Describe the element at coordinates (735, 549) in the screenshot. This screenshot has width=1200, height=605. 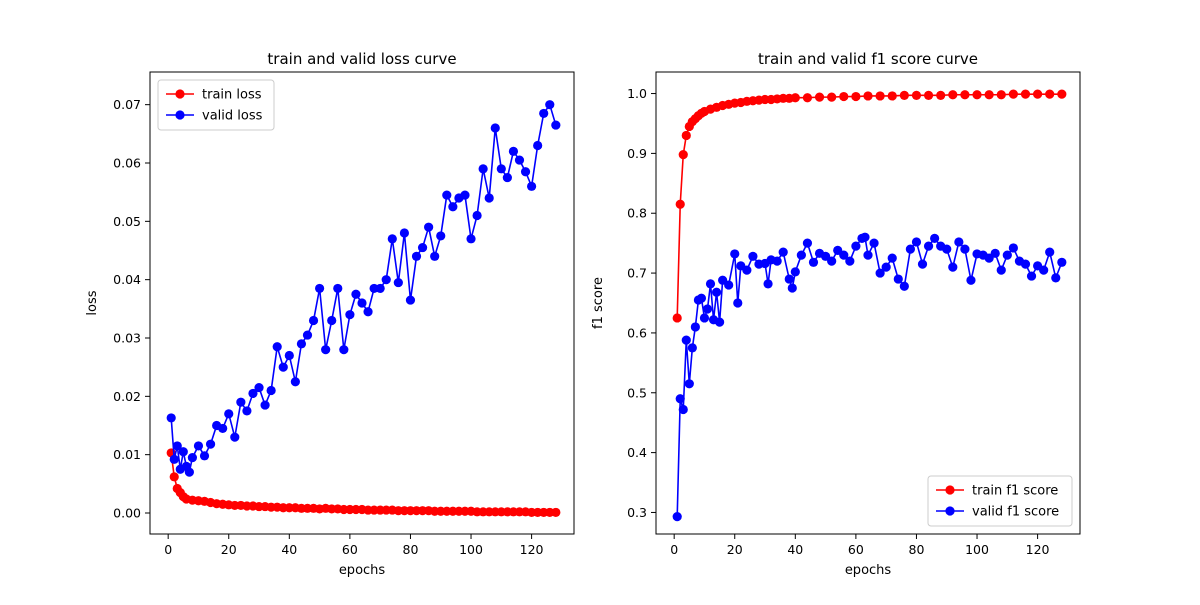
I see `f1-chart-xtick-label: 20` at that location.